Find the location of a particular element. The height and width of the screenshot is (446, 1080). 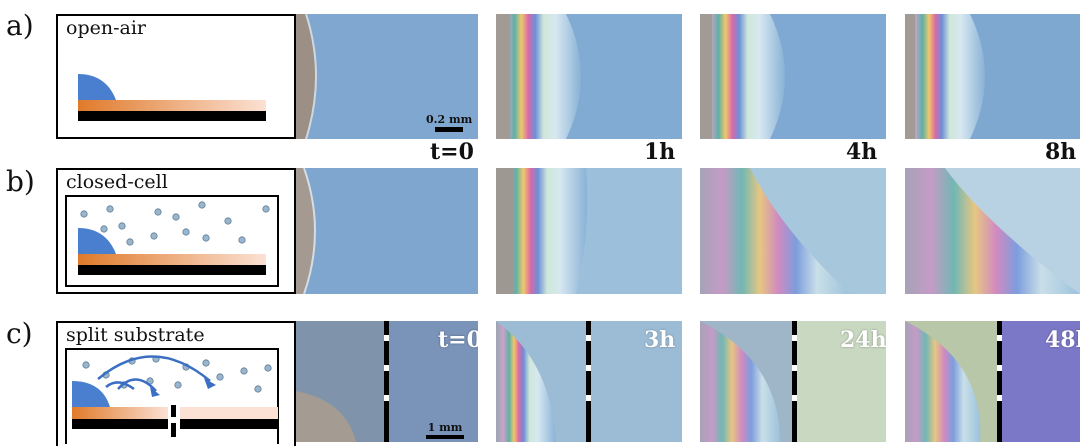

time-label-8h: 8h is located at coordinates (1061, 152).